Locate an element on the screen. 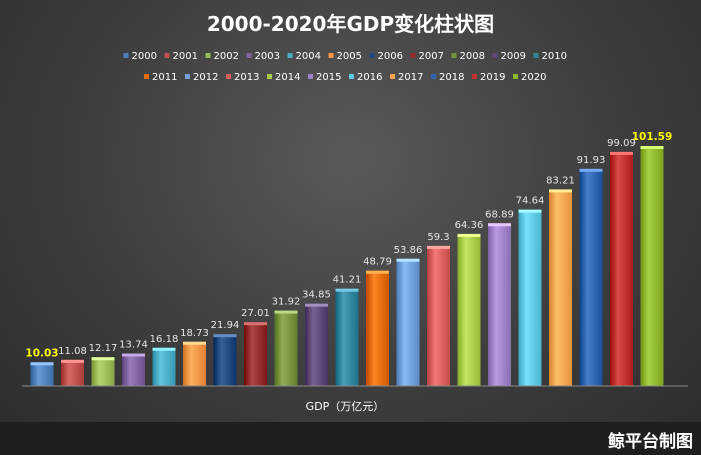 Image resolution: width=701 pixels, height=455 pixels. legend-swatch-2010 is located at coordinates (536, 55).